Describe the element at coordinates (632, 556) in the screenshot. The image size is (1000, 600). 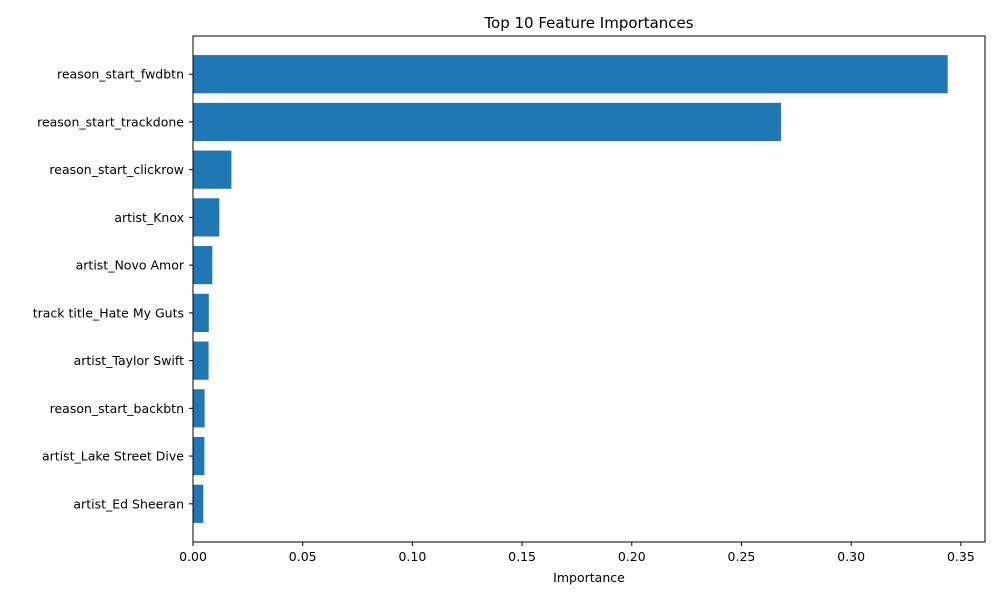
I see `x-tick-label-4: 0.20` at that location.